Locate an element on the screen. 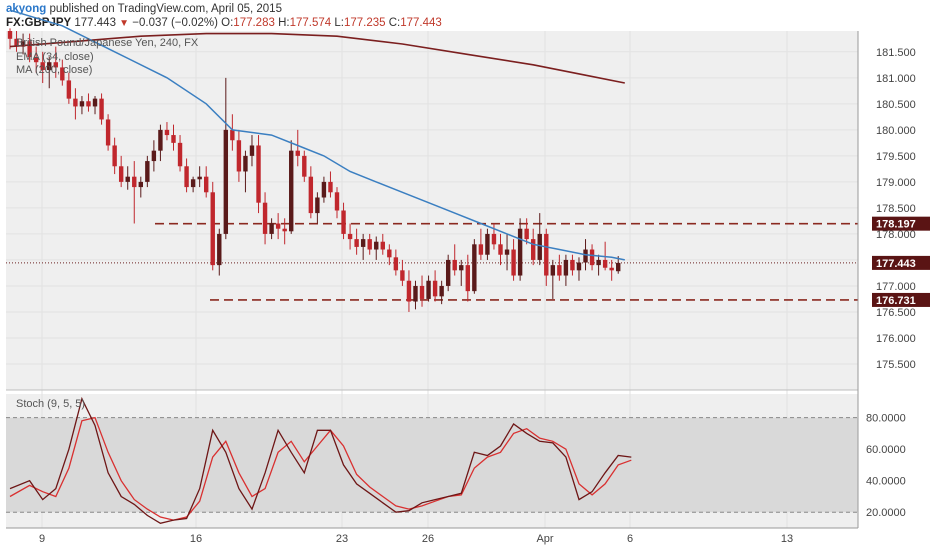 The image size is (932, 550). legend-stoch: Stoch (9, 5, 5) is located at coordinates (50, 404).